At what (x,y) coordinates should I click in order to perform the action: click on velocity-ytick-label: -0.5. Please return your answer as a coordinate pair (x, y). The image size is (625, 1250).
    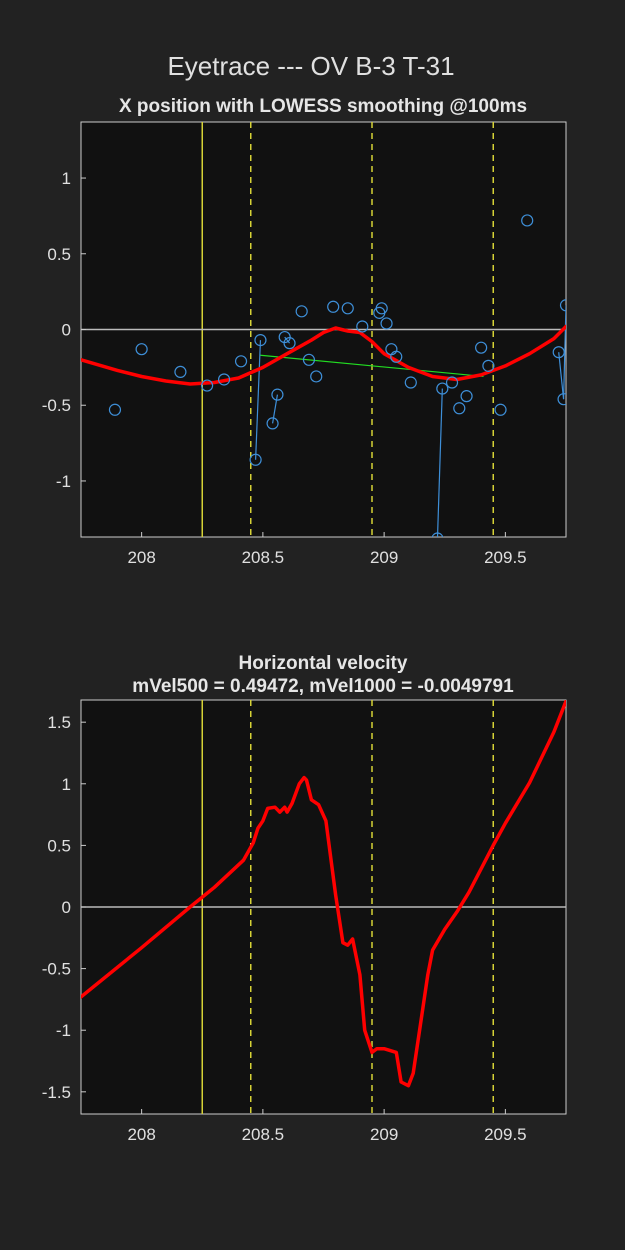
    Looking at the image, I should click on (56, 969).